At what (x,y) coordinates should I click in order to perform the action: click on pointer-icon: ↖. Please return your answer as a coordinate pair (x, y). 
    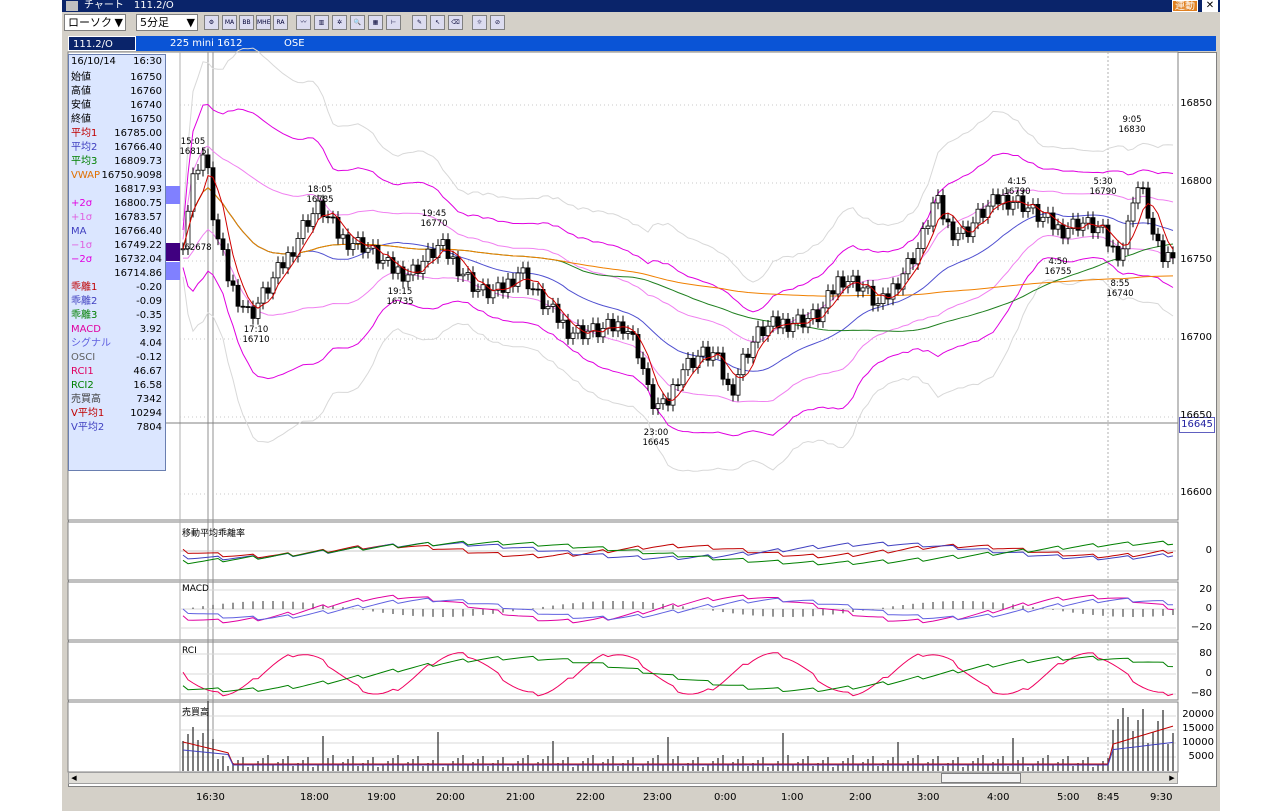
    Looking at the image, I should click on (437, 22).